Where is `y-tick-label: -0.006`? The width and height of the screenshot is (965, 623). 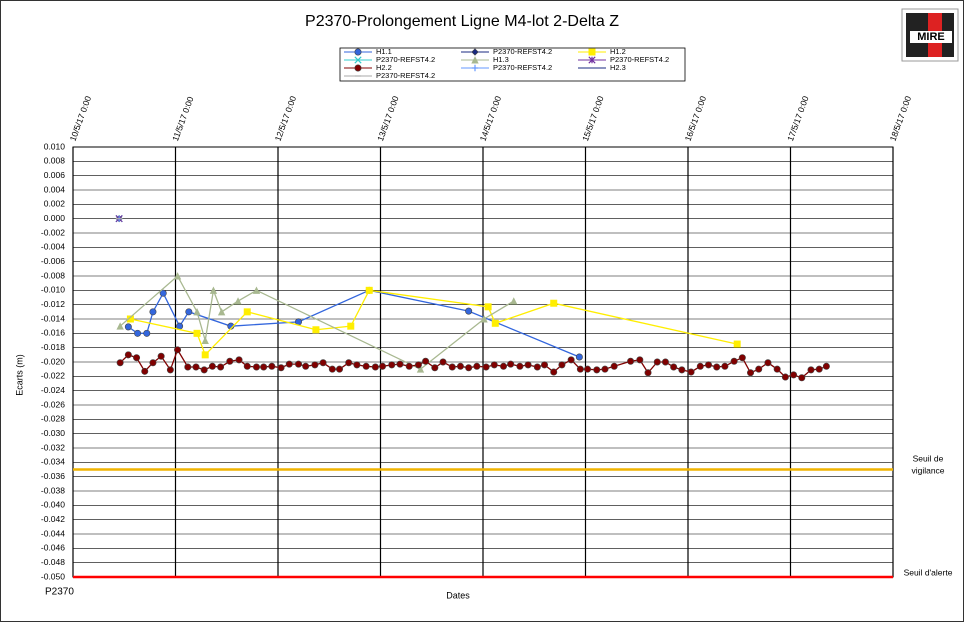
y-tick-label: -0.006 is located at coordinates (53, 261).